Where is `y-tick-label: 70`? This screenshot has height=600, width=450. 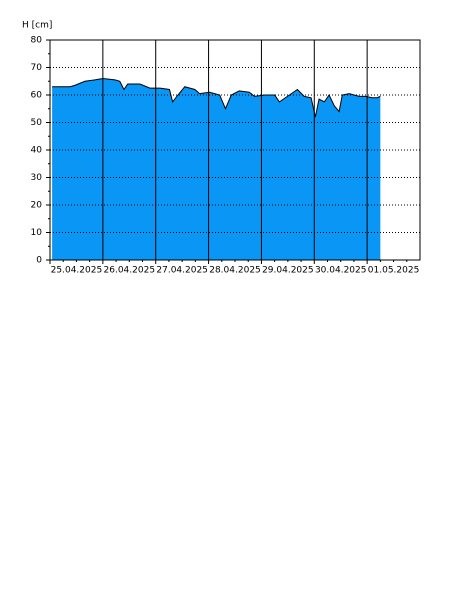
y-tick-label: 70 is located at coordinates (37, 68).